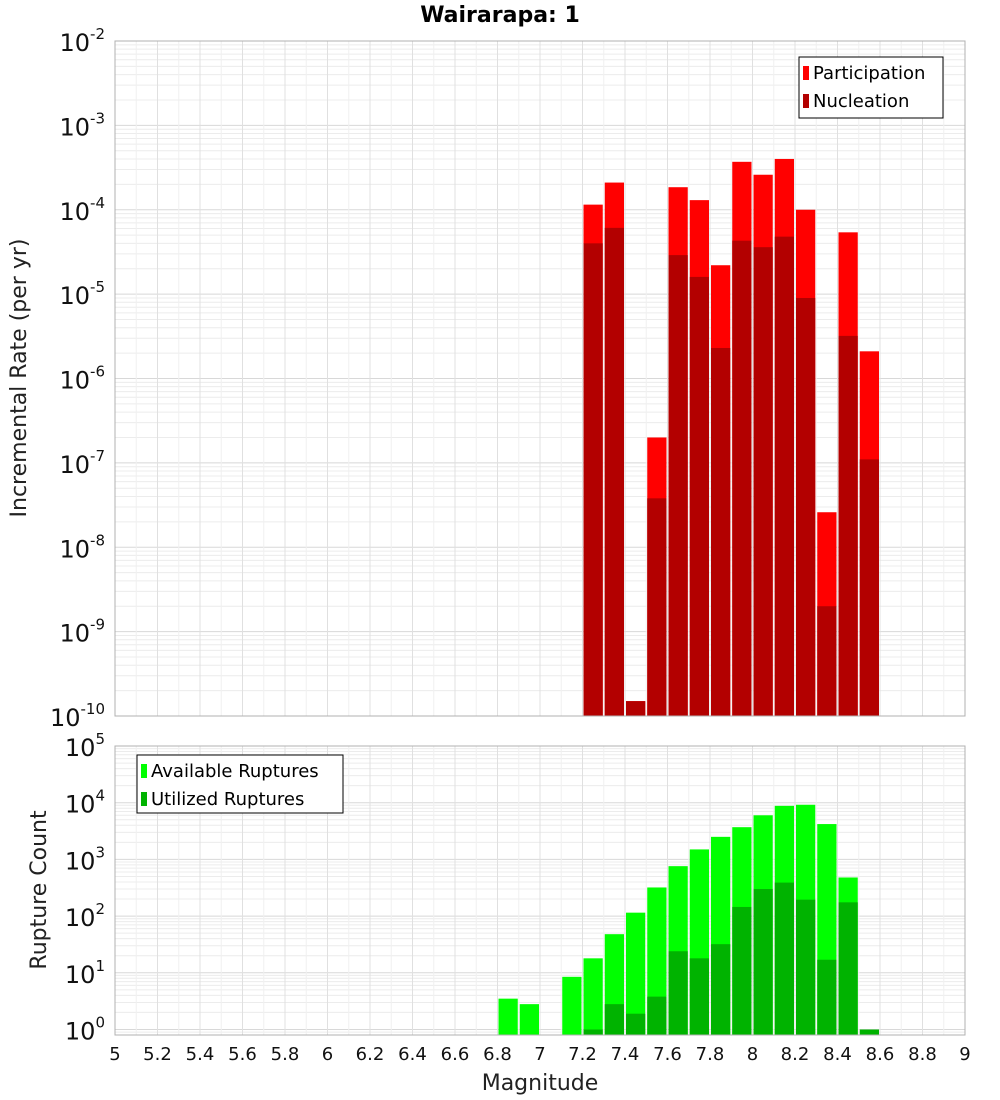 The width and height of the screenshot is (1000, 1100). What do you see at coordinates (39, 890) in the screenshot?
I see `y-axis-label: Rupture Count` at bounding box center [39, 890].